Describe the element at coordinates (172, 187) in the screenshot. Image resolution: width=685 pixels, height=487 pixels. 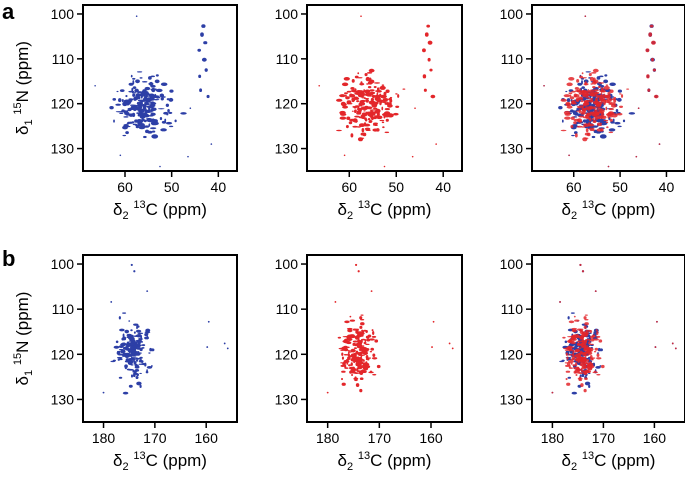
I see `x-tick-label: 50` at that location.